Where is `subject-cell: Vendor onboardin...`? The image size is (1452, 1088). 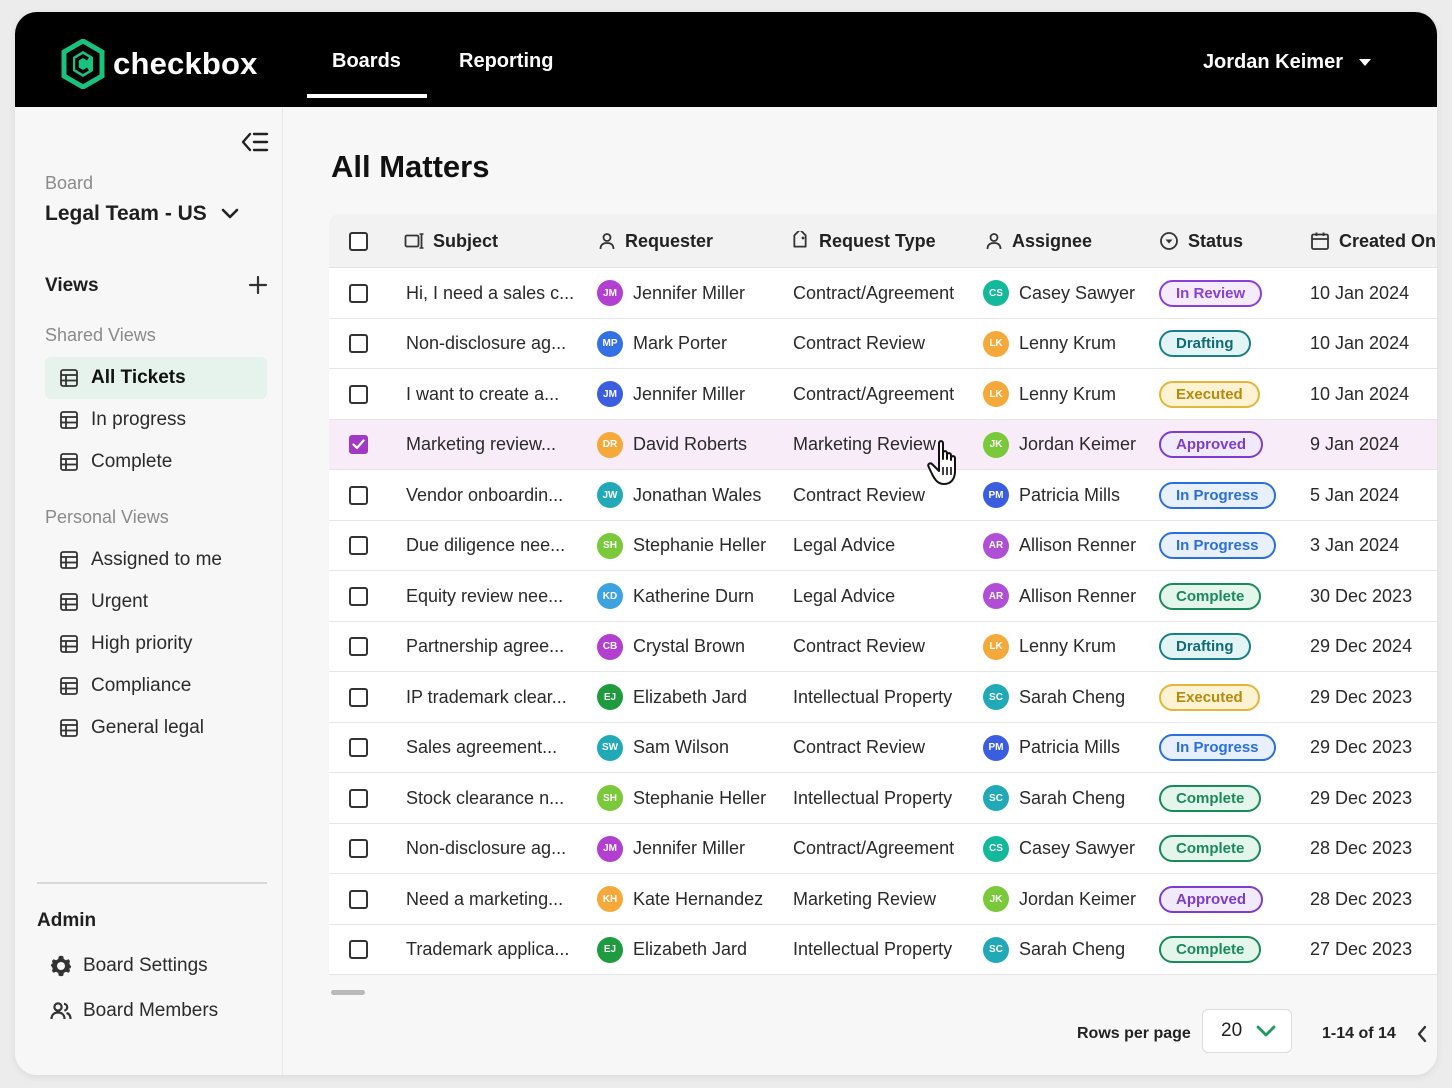
subject-cell: Vendor onboardin... is located at coordinates (484, 495).